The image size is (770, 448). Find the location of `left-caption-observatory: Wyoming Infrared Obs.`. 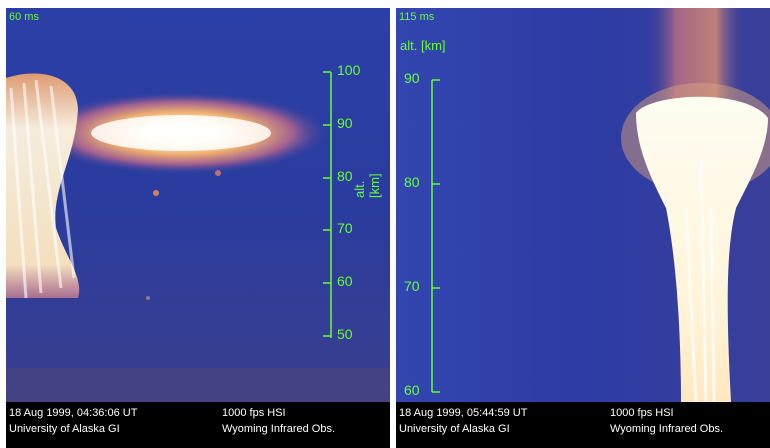

left-caption-observatory: Wyoming Infrared Obs. is located at coordinates (278, 429).